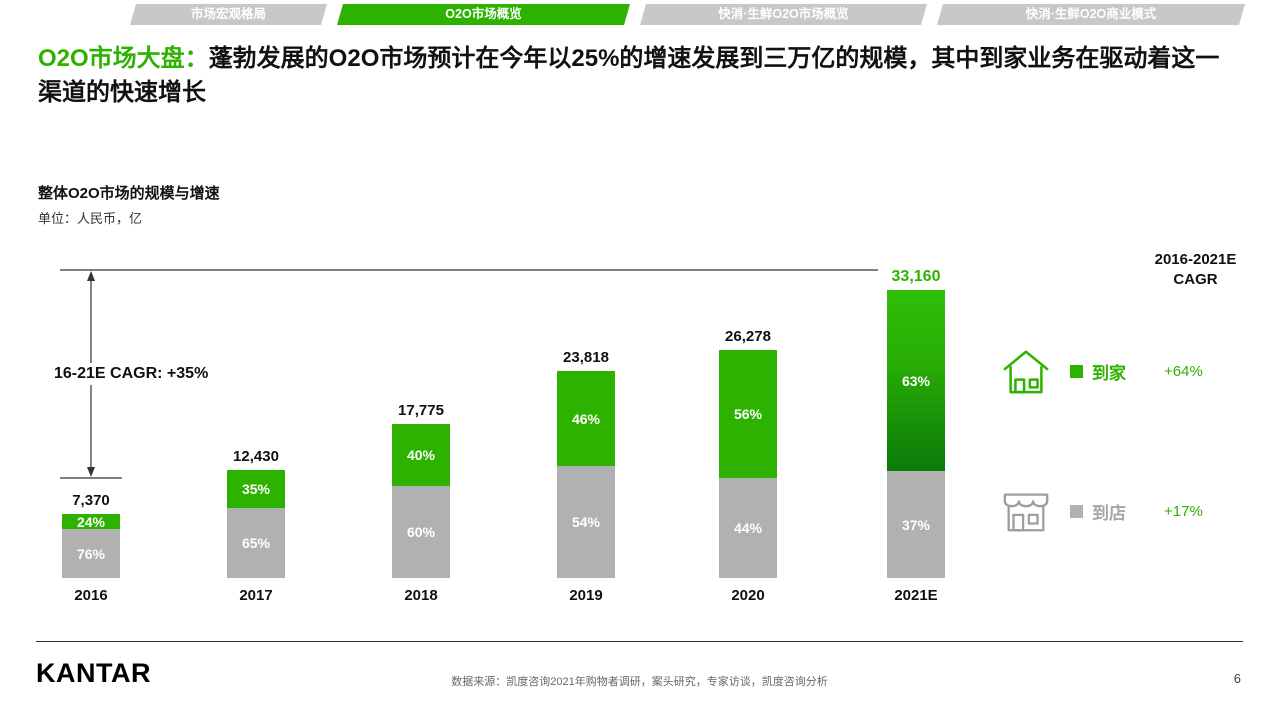 The image size is (1279, 719). Describe the element at coordinates (256, 456) in the screenshot. I see `bar-total-label: 12,430` at that location.